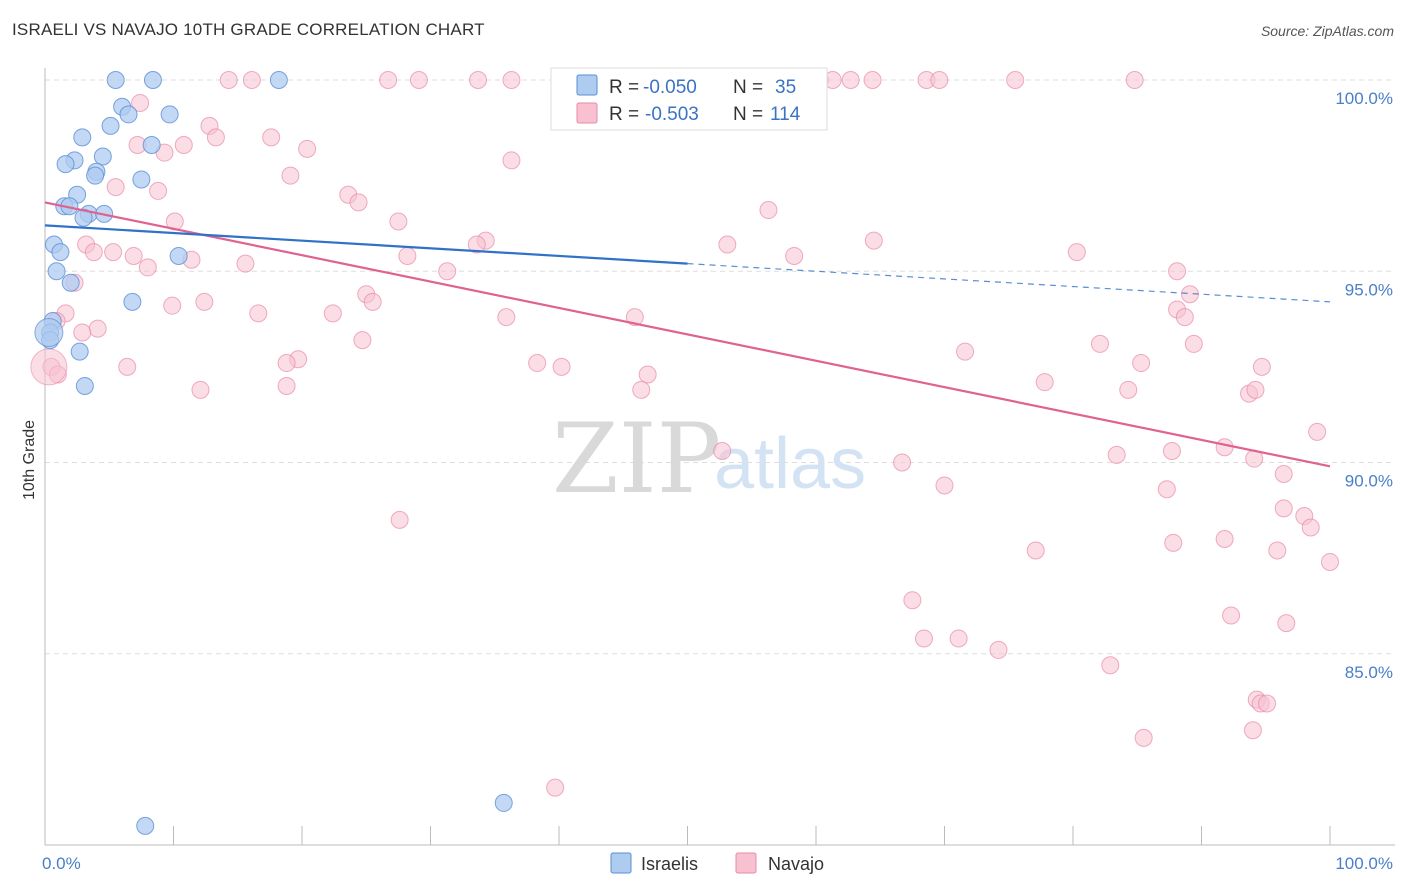  Describe the element at coordinates (1364, 863) in the screenshot. I see `x-tick-label: 100.0%` at that location.